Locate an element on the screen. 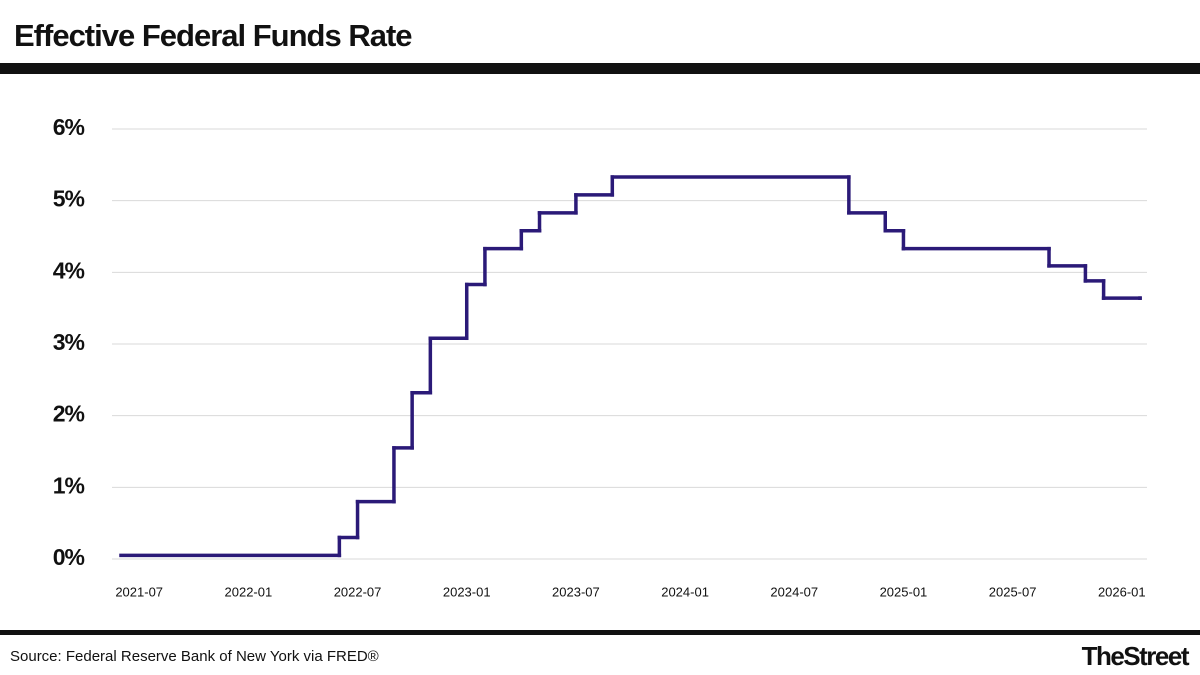 The height and width of the screenshot is (675, 1200). y-tick-label: 0% is located at coordinates (69, 557).